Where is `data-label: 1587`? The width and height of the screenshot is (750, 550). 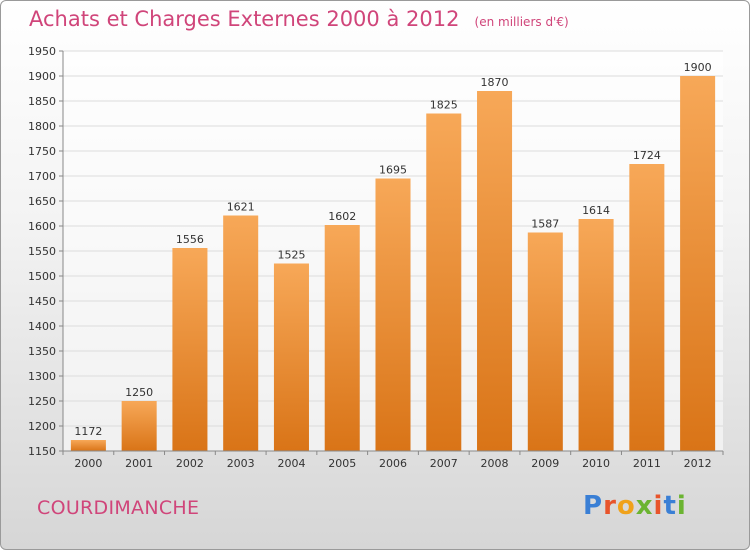
data-label: 1587 is located at coordinates (545, 224).